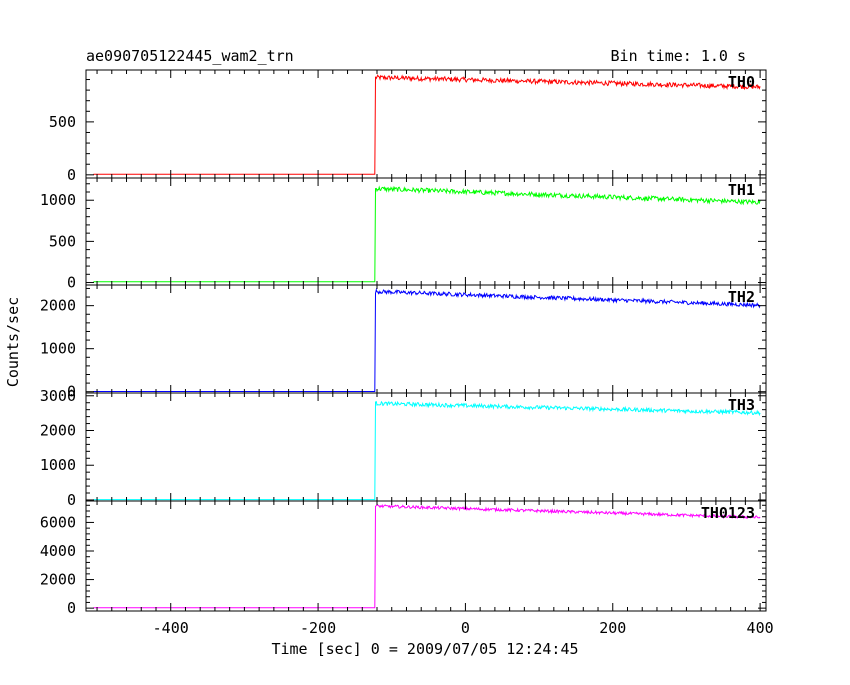  What do you see at coordinates (171, 628) in the screenshot?
I see `x-tick-label: -400` at bounding box center [171, 628].